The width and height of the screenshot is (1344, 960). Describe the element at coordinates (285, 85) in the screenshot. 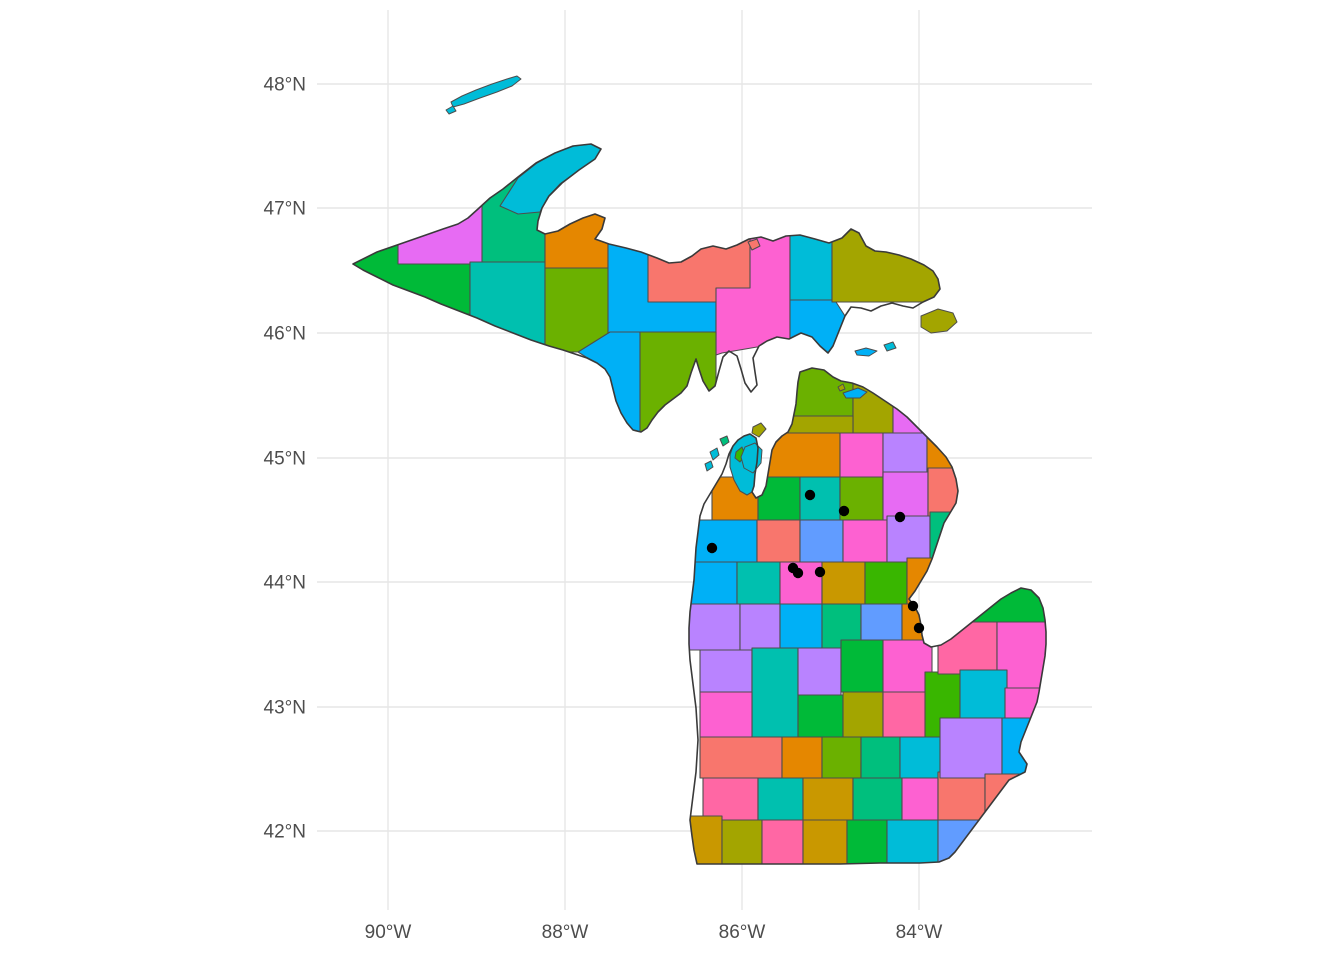

I see `y-axis-tick-label: 48°N` at that location.